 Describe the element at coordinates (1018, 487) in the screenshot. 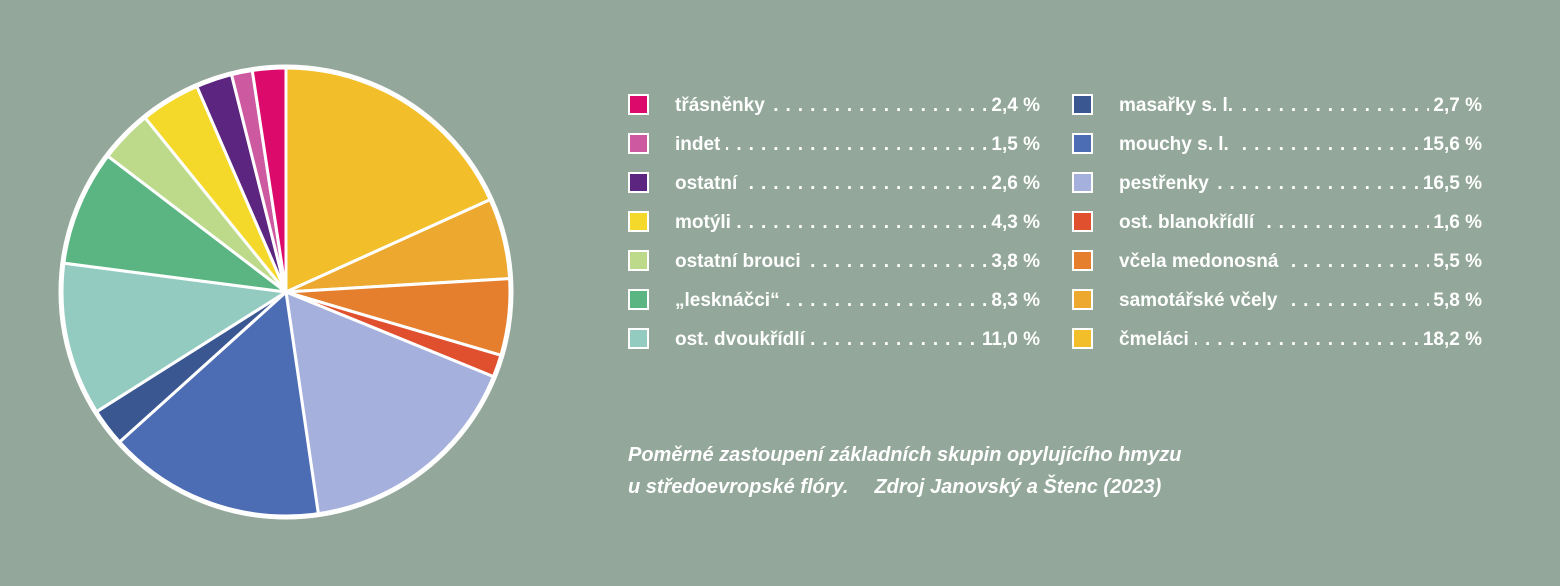

I see `caption-source: Zdroj Janovský a Štenc (2023)` at that location.